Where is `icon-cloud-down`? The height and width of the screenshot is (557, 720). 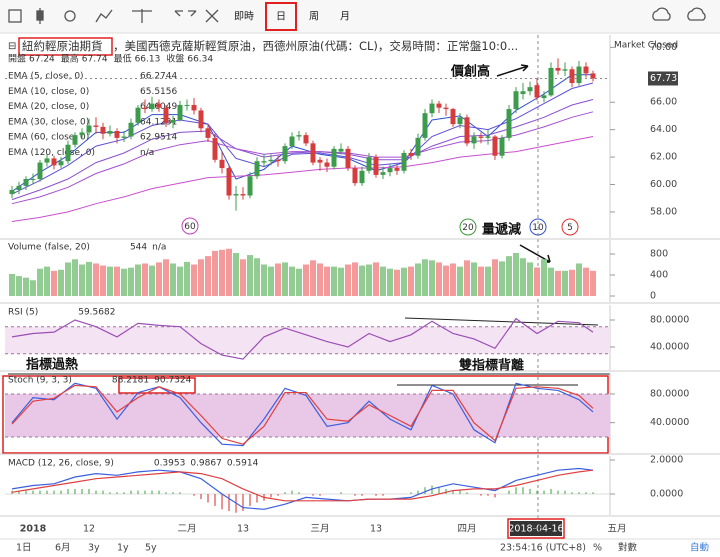 icon-cloud-down is located at coordinates (661, 14).